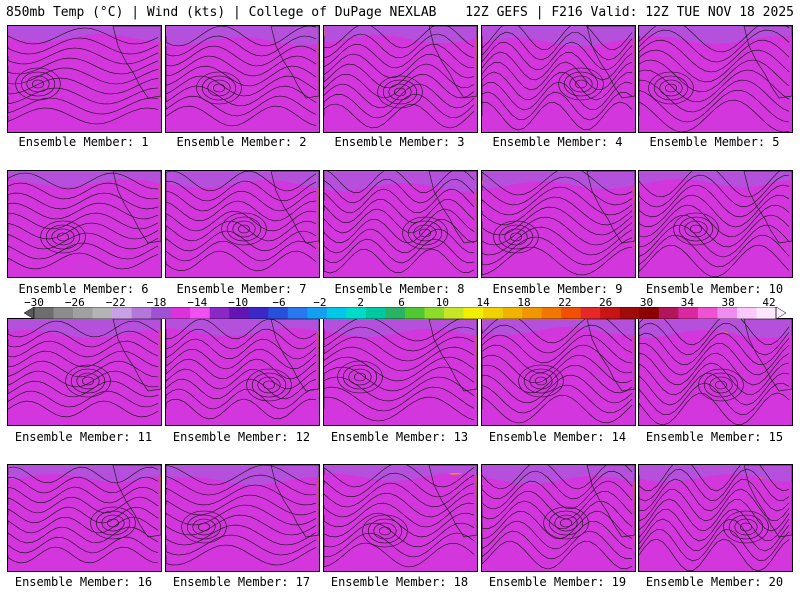  Describe the element at coordinates (399, 437) in the screenshot. I see `ensemble-member-label: Ensemble Member: 13` at that location.